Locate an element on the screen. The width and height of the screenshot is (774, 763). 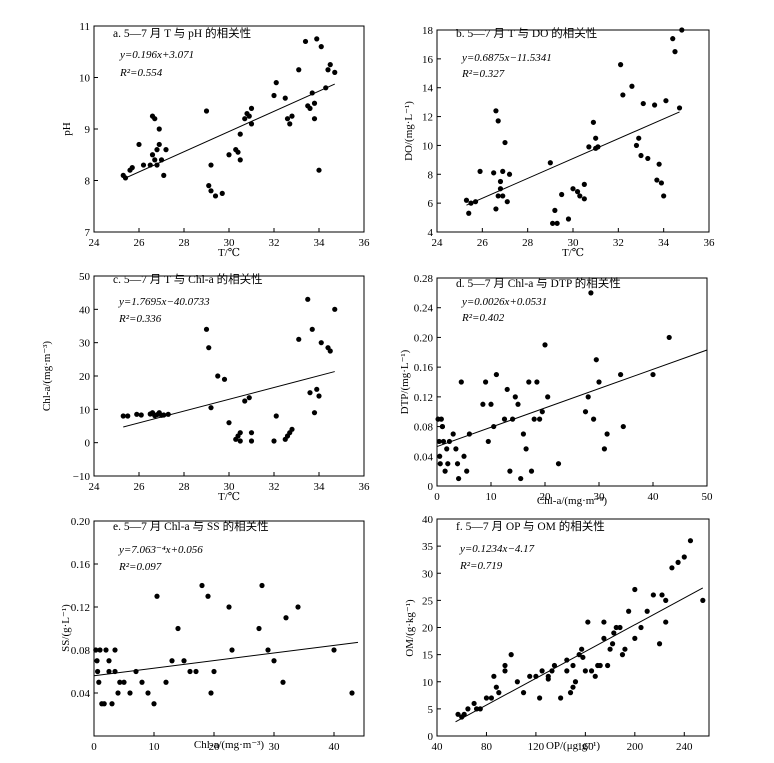
x-tick-label: 0 is located at coordinates (94, 747).